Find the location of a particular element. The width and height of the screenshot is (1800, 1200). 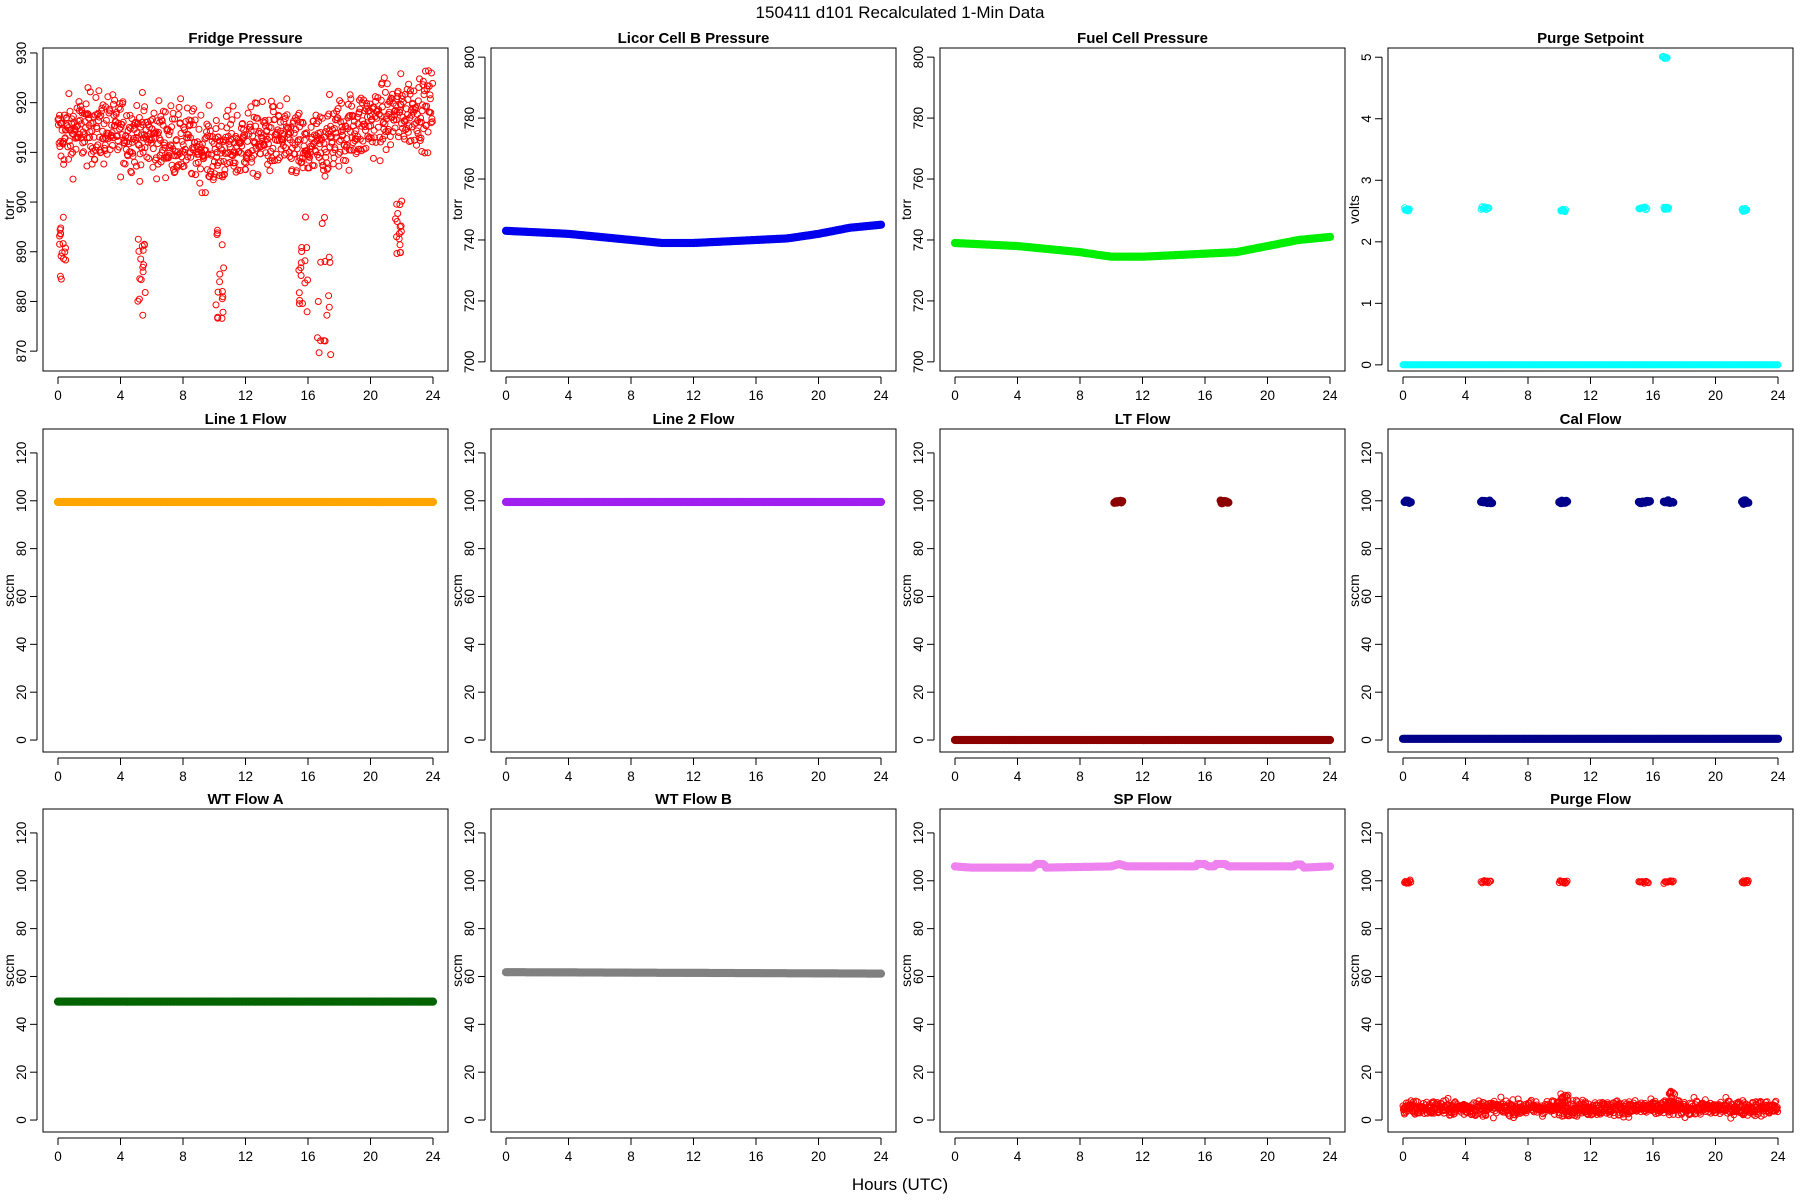

y-tick-label: 760 is located at coordinates (918, 179).